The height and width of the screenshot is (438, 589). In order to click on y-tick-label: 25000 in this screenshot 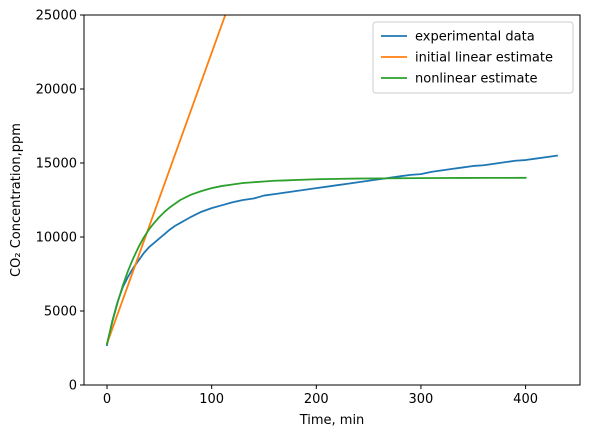, I will do `click(56, 16)`.